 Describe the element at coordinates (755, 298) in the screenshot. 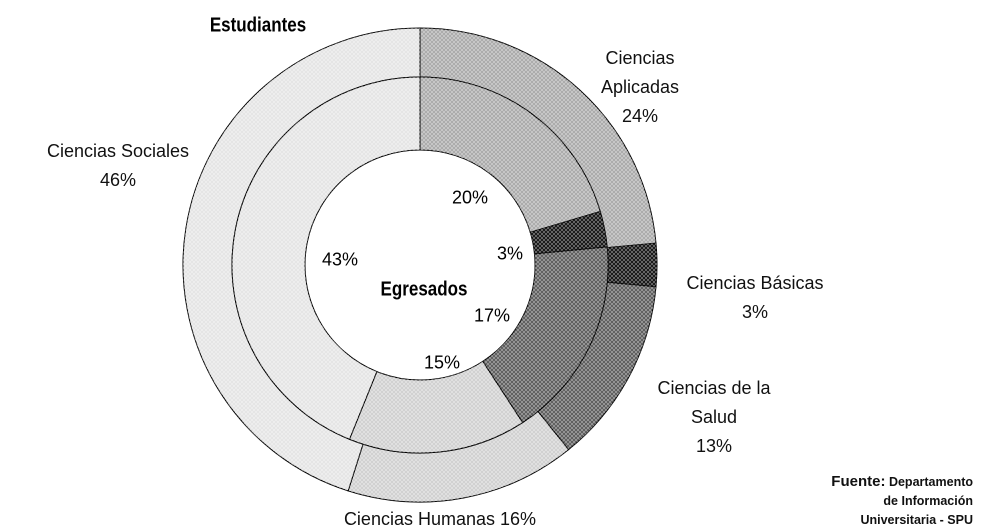

I see `outer-label: Ciencias Básicas 3%` at that location.